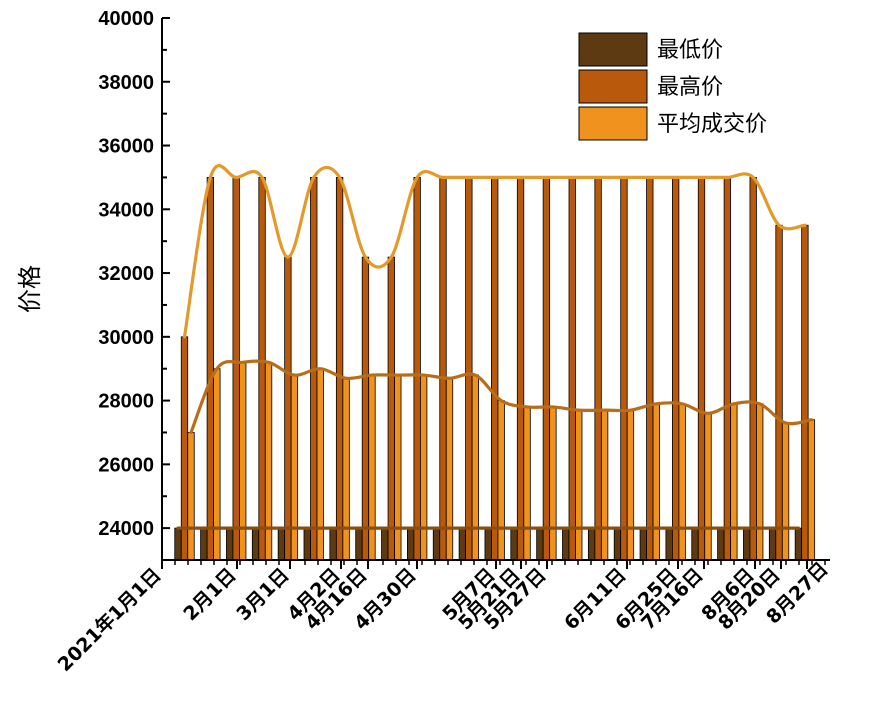  I want to click on legend-swatch-avg, so click(613, 123).